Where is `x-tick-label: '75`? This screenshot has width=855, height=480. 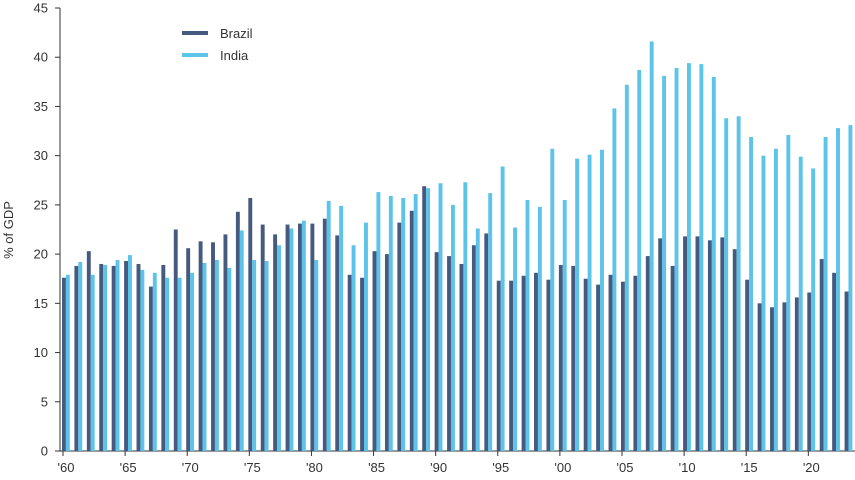 x-tick-label: '75 is located at coordinates (252, 467).